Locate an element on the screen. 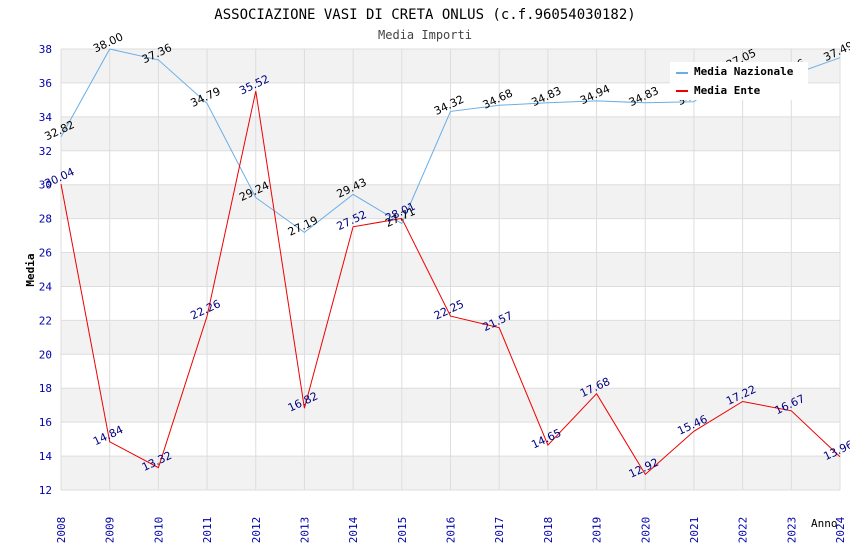 The height and width of the screenshot is (555, 850). y-tick-label: 26 is located at coordinates (45, 253).